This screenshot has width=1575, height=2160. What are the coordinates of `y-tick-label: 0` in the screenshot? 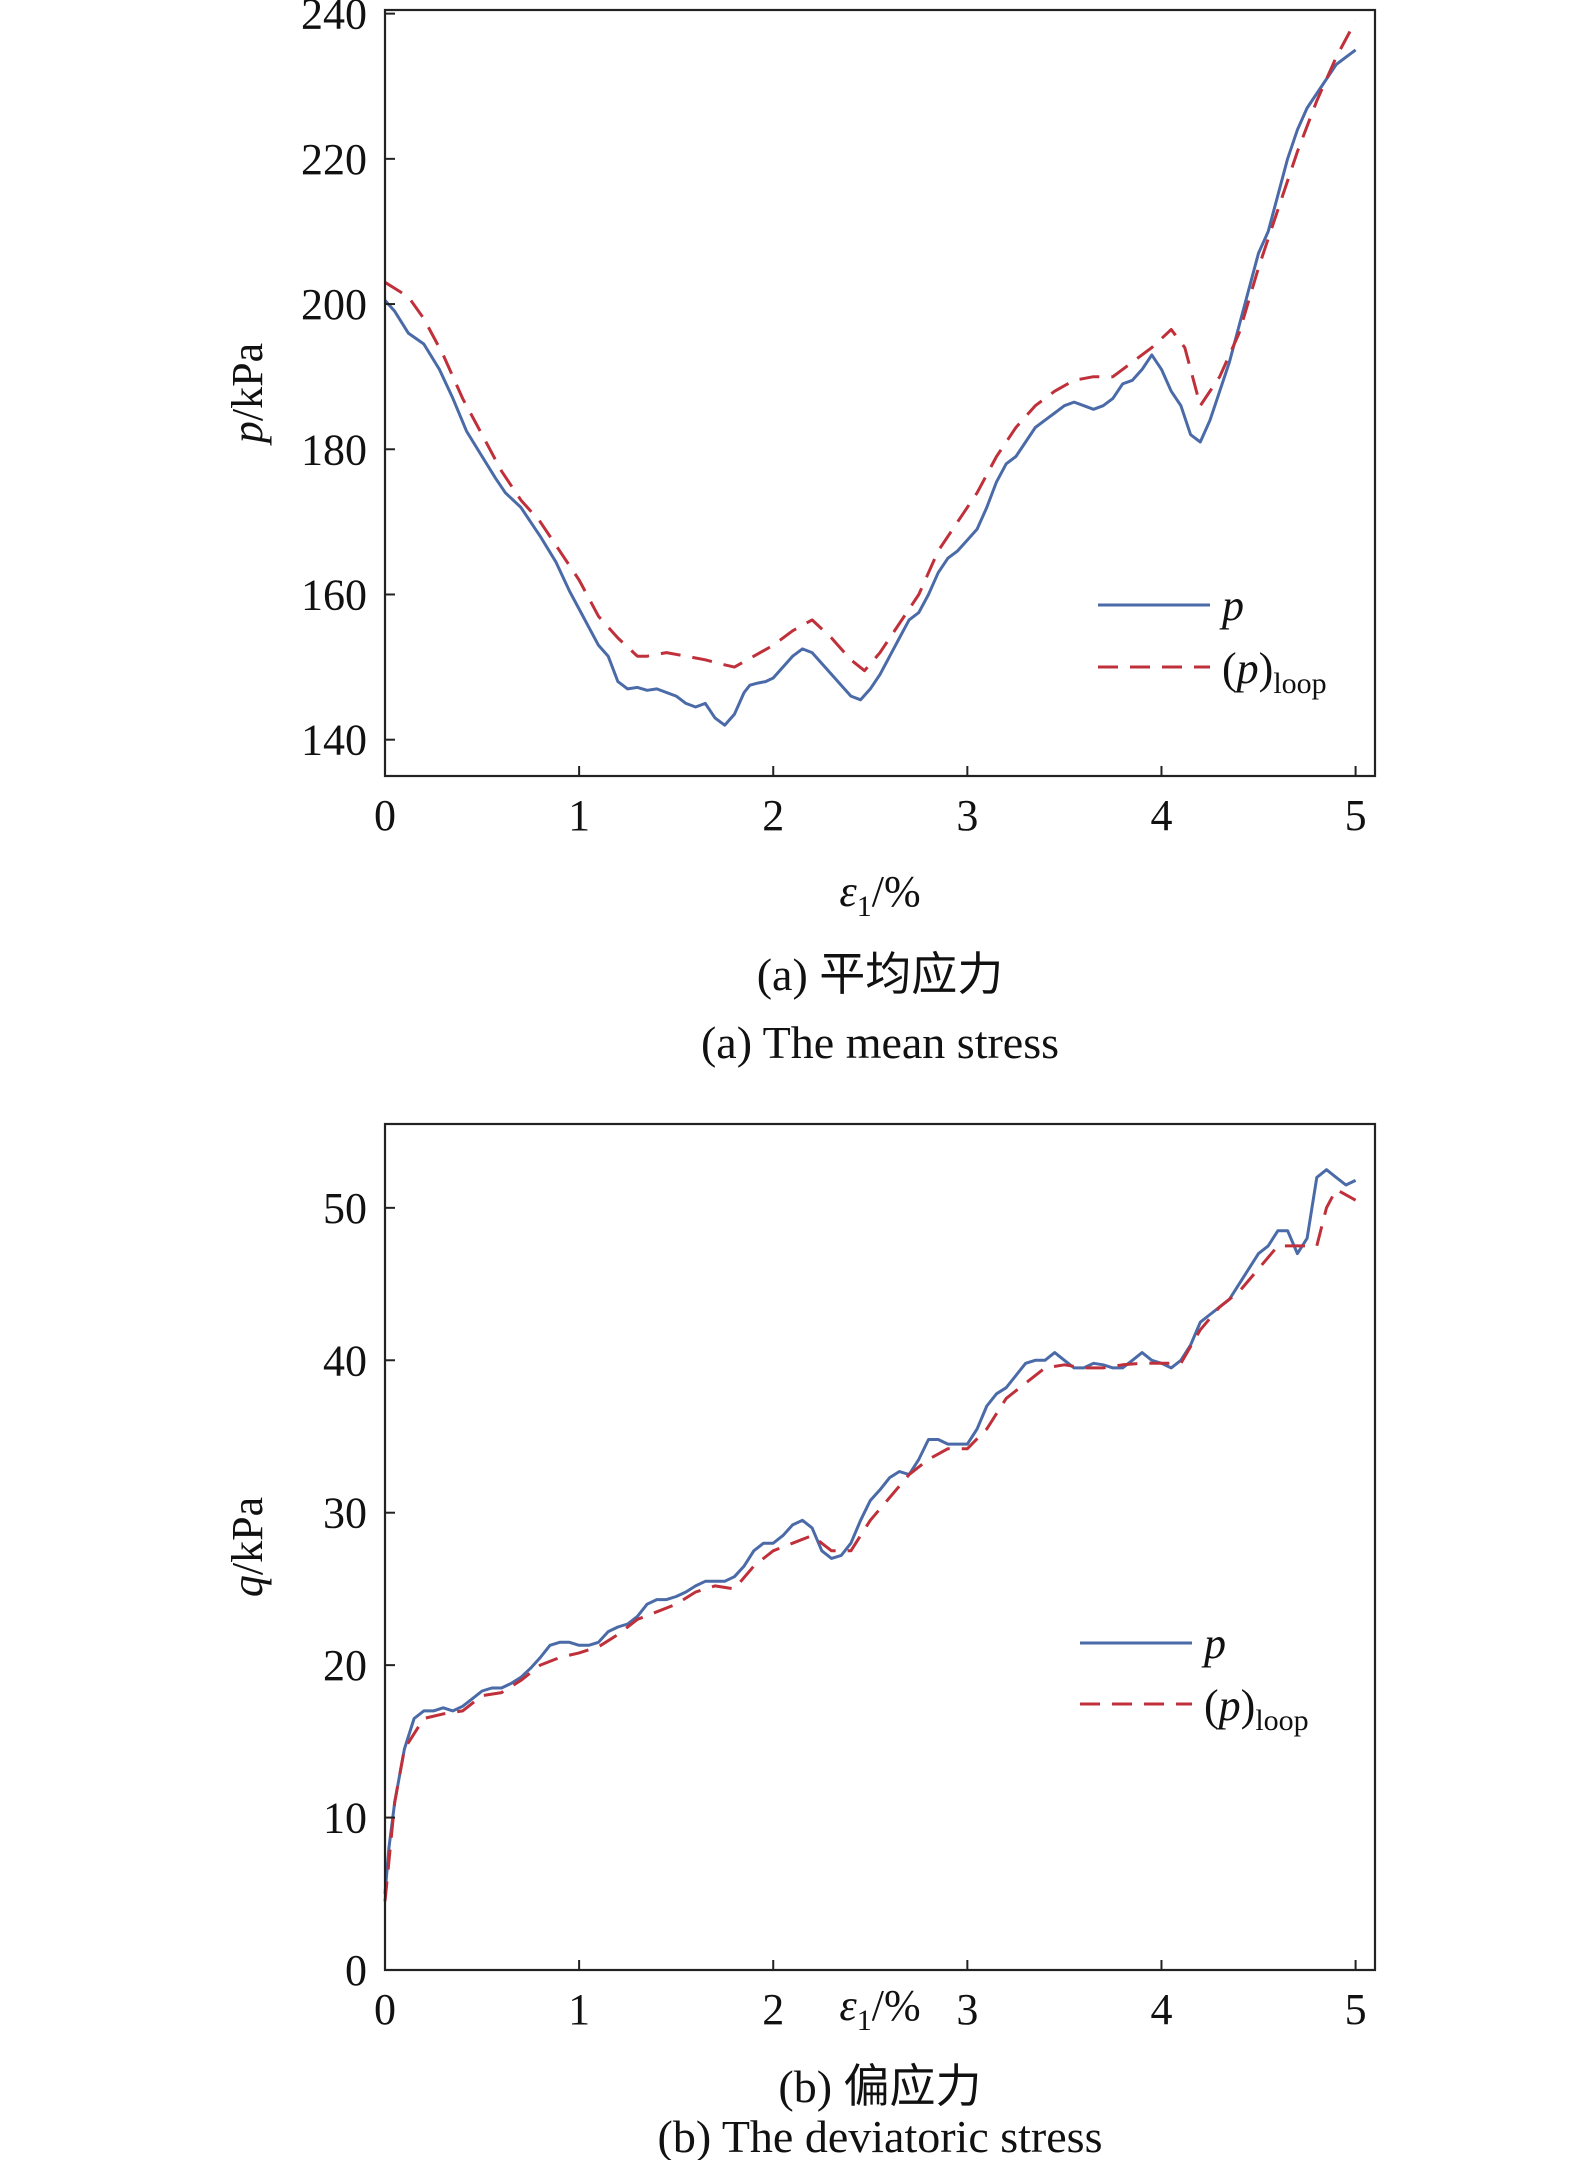 It's located at (356, 1970).